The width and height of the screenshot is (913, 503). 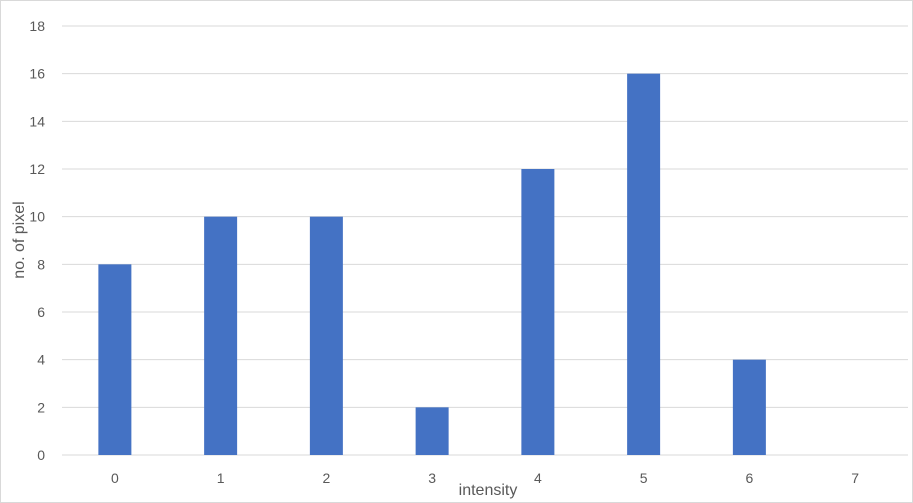 I want to click on y-axis-title: no. of pixel, so click(x=19, y=239).